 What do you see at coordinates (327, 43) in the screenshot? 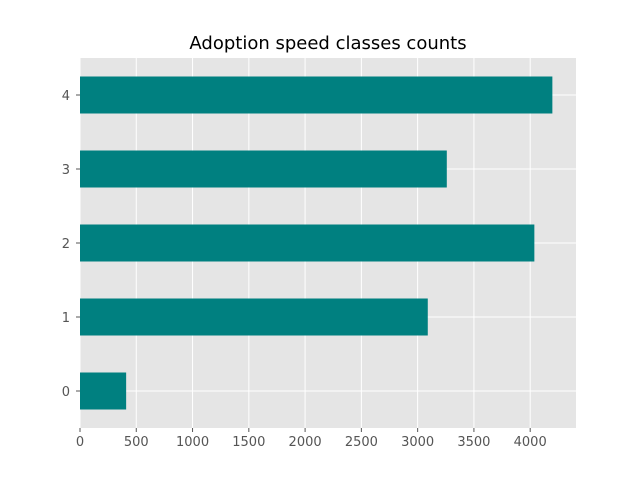
I see `chart-title: Adoption speed classes counts` at bounding box center [327, 43].